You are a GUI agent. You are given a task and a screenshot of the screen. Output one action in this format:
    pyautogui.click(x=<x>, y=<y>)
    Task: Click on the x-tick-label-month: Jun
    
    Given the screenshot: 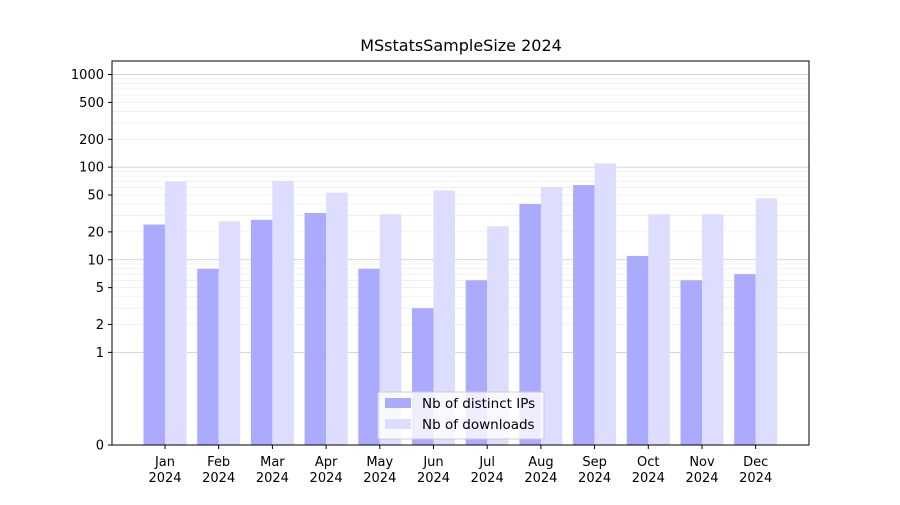 What is the action you would take?
    pyautogui.click(x=432, y=462)
    